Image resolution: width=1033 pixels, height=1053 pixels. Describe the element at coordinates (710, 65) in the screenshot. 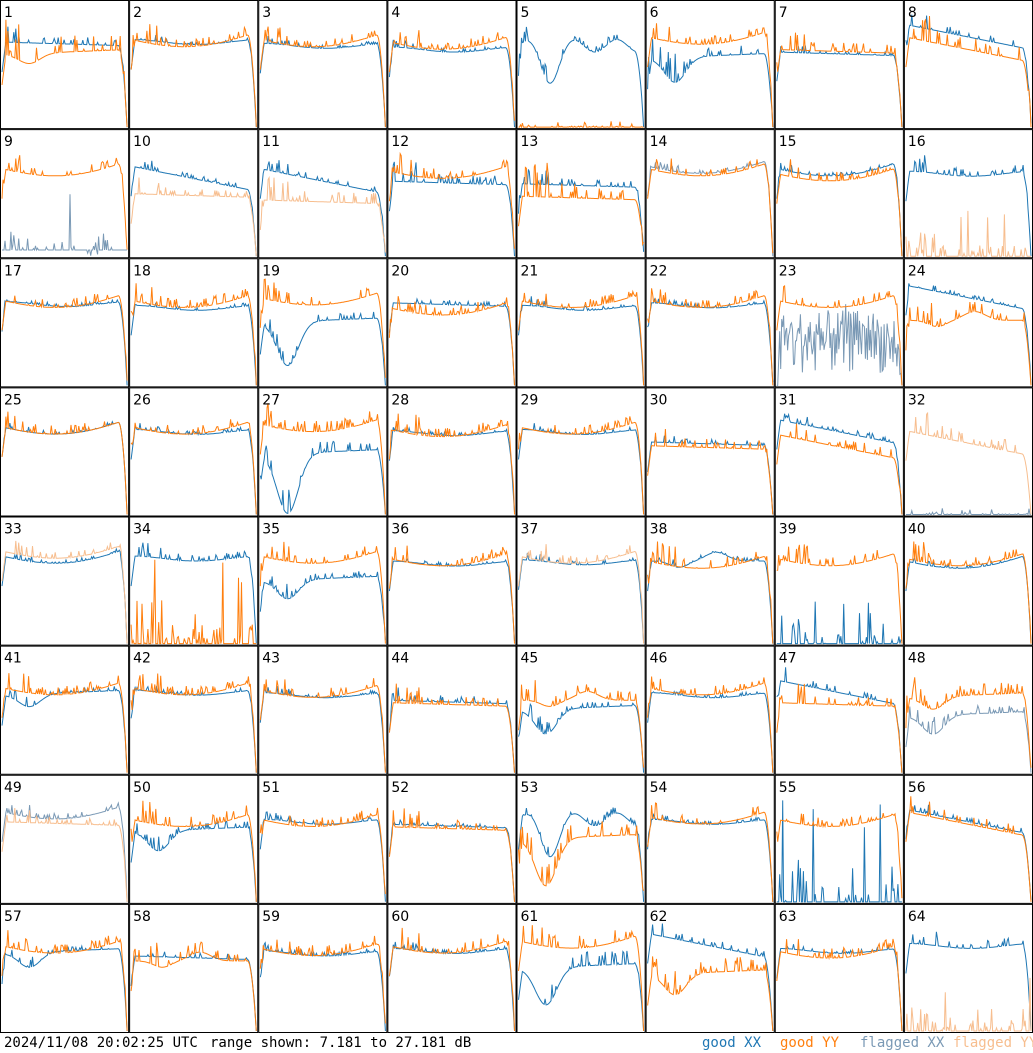

I see `panel-6: 6` at that location.